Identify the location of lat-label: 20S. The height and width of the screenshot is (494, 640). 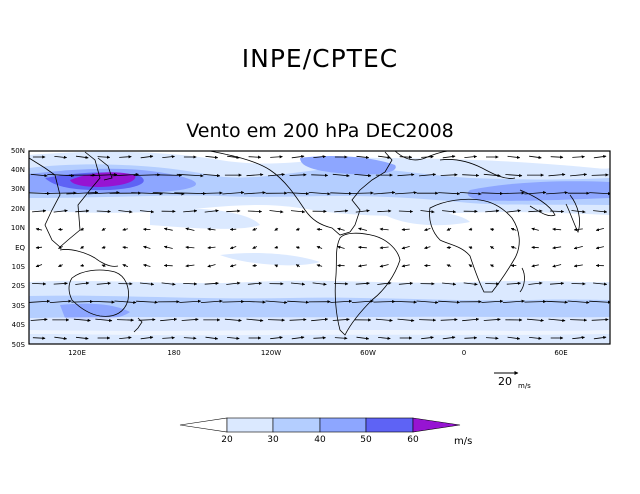
(19, 286).